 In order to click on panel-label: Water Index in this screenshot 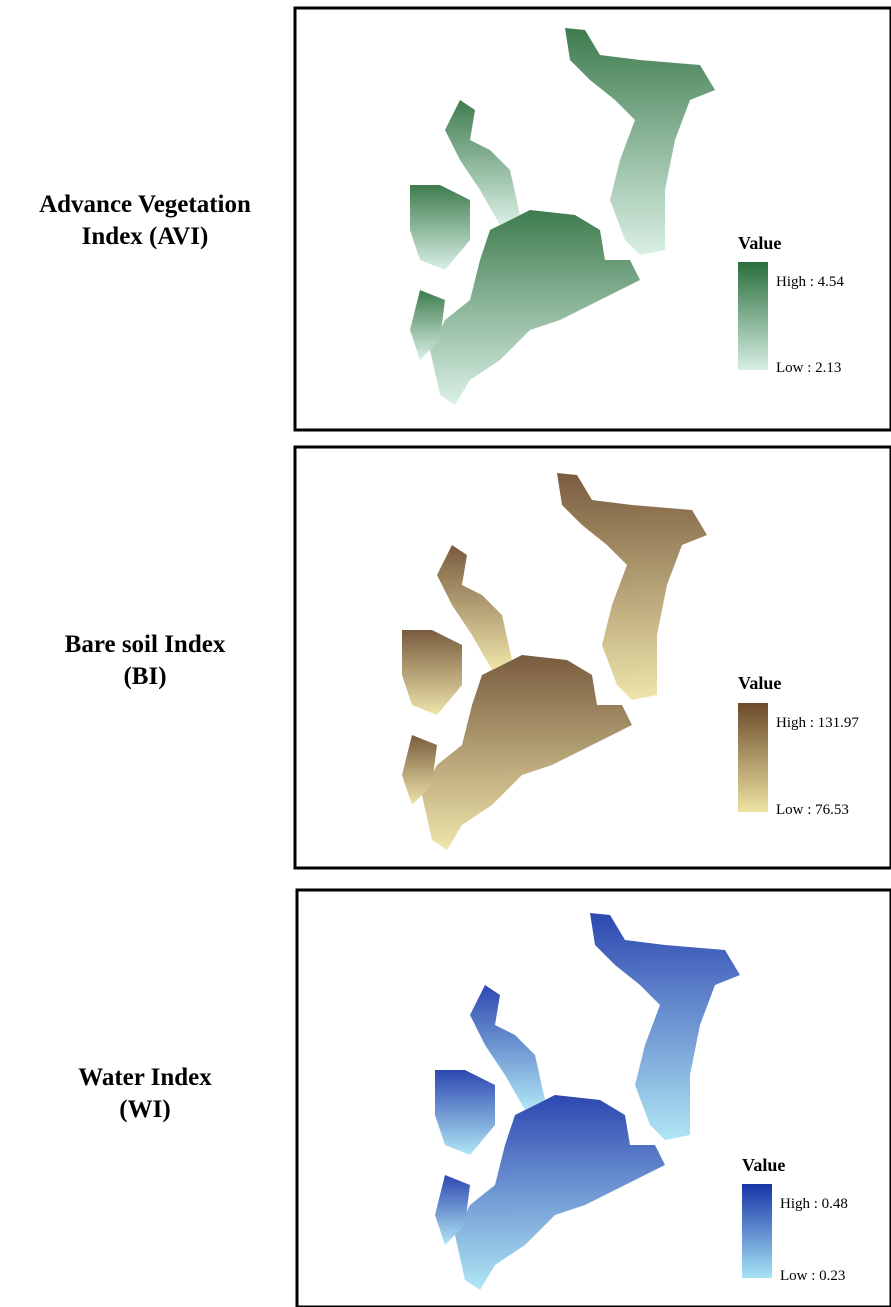, I will do `click(145, 1077)`.